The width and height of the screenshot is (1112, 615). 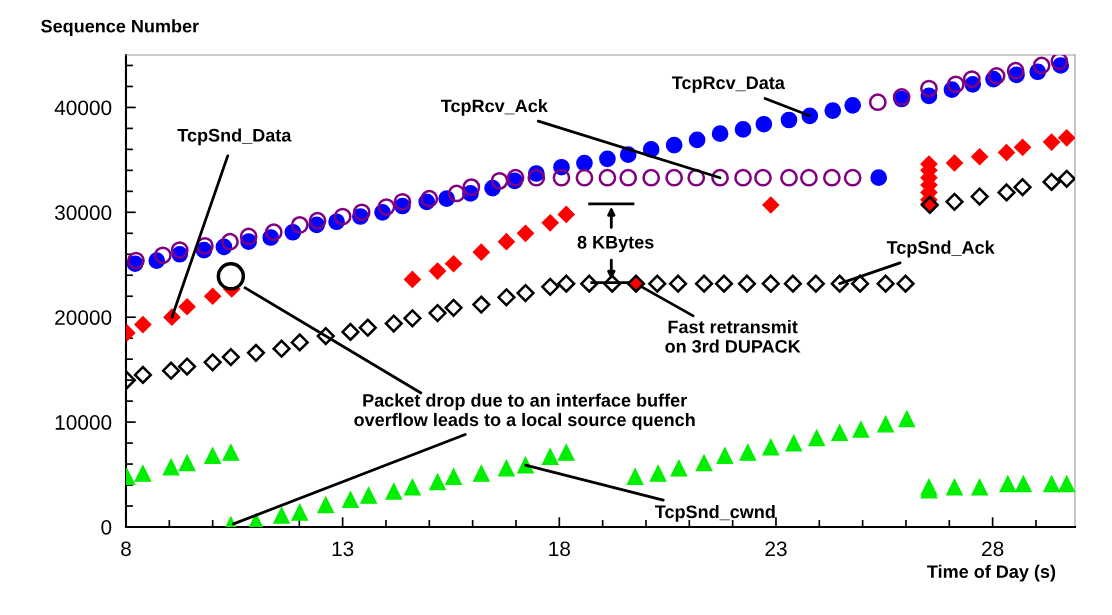 What do you see at coordinates (991, 573) in the screenshot?
I see `x-axis-title: Time of Day (s)` at bounding box center [991, 573].